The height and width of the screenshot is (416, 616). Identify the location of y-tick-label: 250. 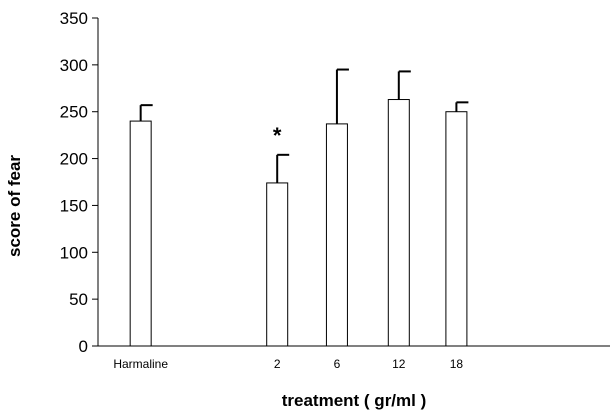
(74, 112).